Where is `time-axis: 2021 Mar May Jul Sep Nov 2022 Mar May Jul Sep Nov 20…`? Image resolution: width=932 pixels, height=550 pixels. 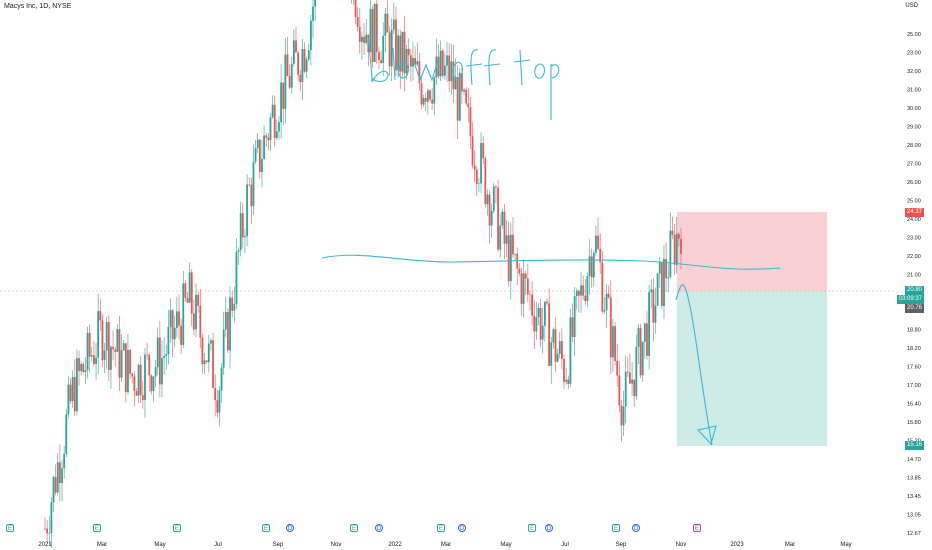 time-axis: 2021 Mar May Jul Sep Nov 2022 Mar May Jul Sep Nov 20… is located at coordinates (444, 545).